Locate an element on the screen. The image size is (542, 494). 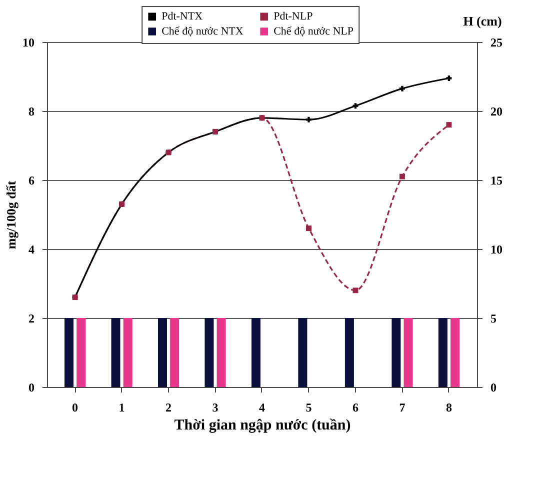
y-tick-label: 10 is located at coordinates (28, 43).